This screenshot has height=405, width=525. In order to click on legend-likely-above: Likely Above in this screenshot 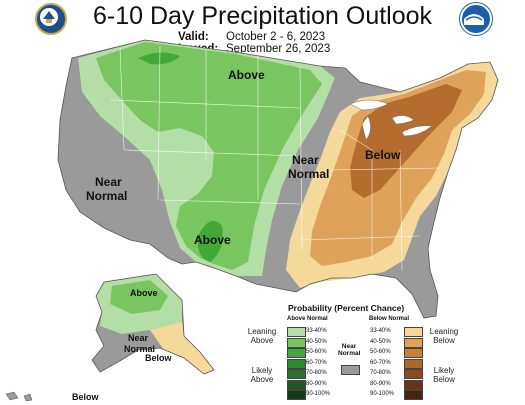, I will do `click(262, 375)`.